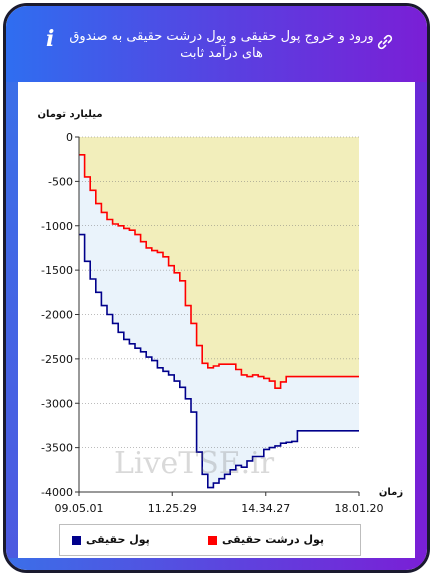  I want to click on link-icon, so click(385, 42).